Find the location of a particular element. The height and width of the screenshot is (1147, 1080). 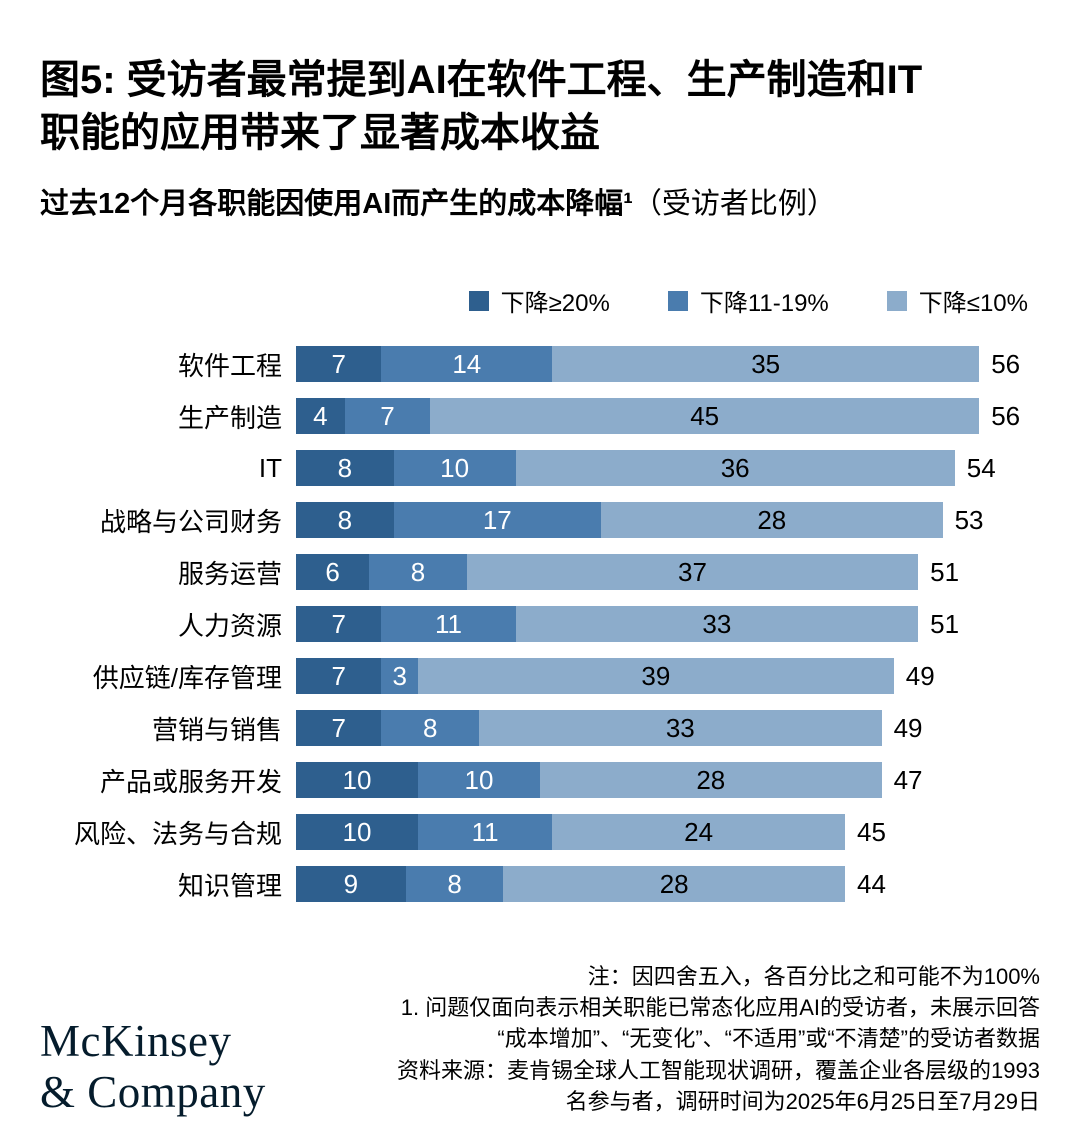

chart-row: 产品或服务开发 10 10 28 47 is located at coordinates (540, 780).